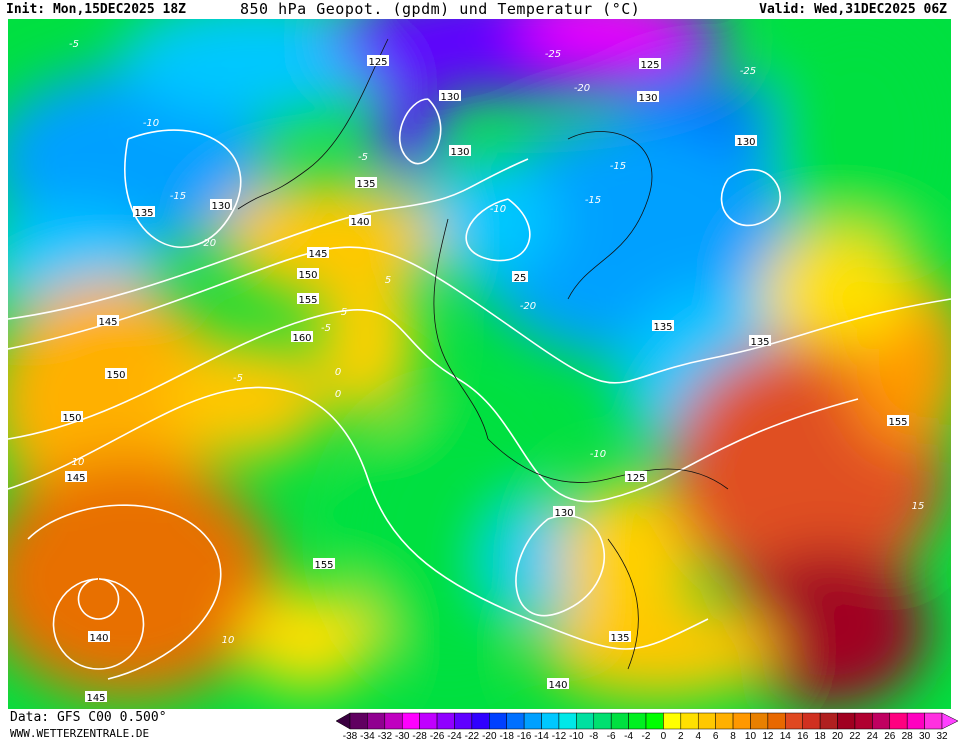 Image resolution: width=959 pixels, height=741 pixels. I want to click on colorbar-label: 22, so click(855, 735).